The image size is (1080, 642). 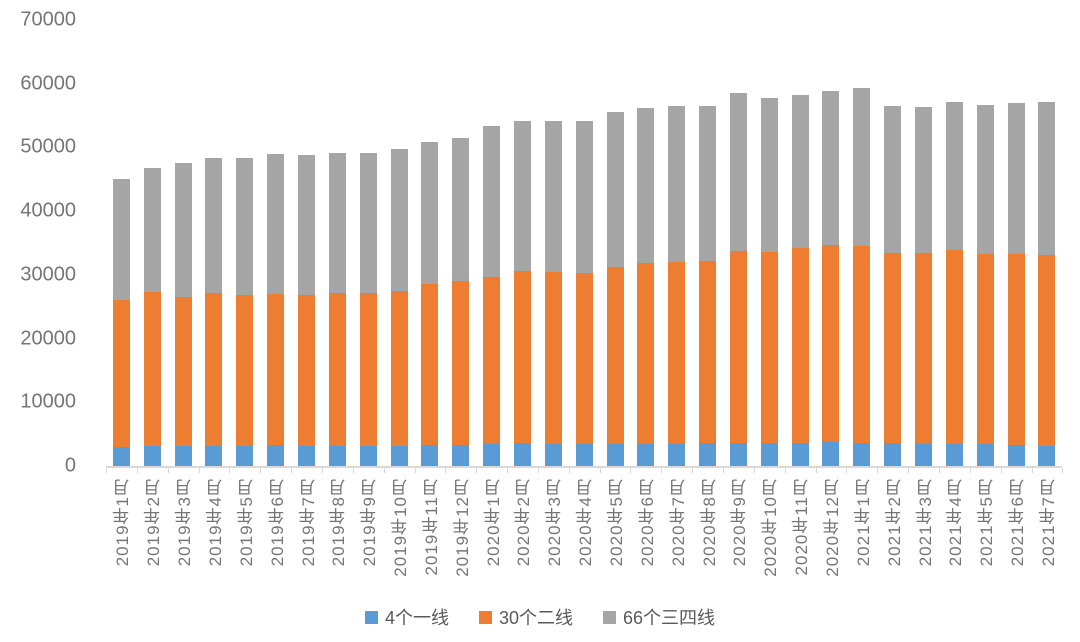 What do you see at coordinates (771, 527) in the screenshot?
I see `x-tick-label: 2020年10月` at bounding box center [771, 527].